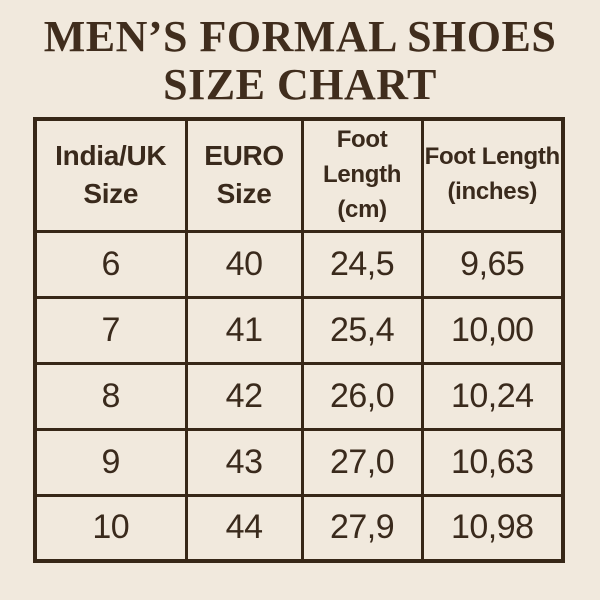 The height and width of the screenshot is (600, 600). I want to click on cell-india-uk: 8, so click(110, 396).